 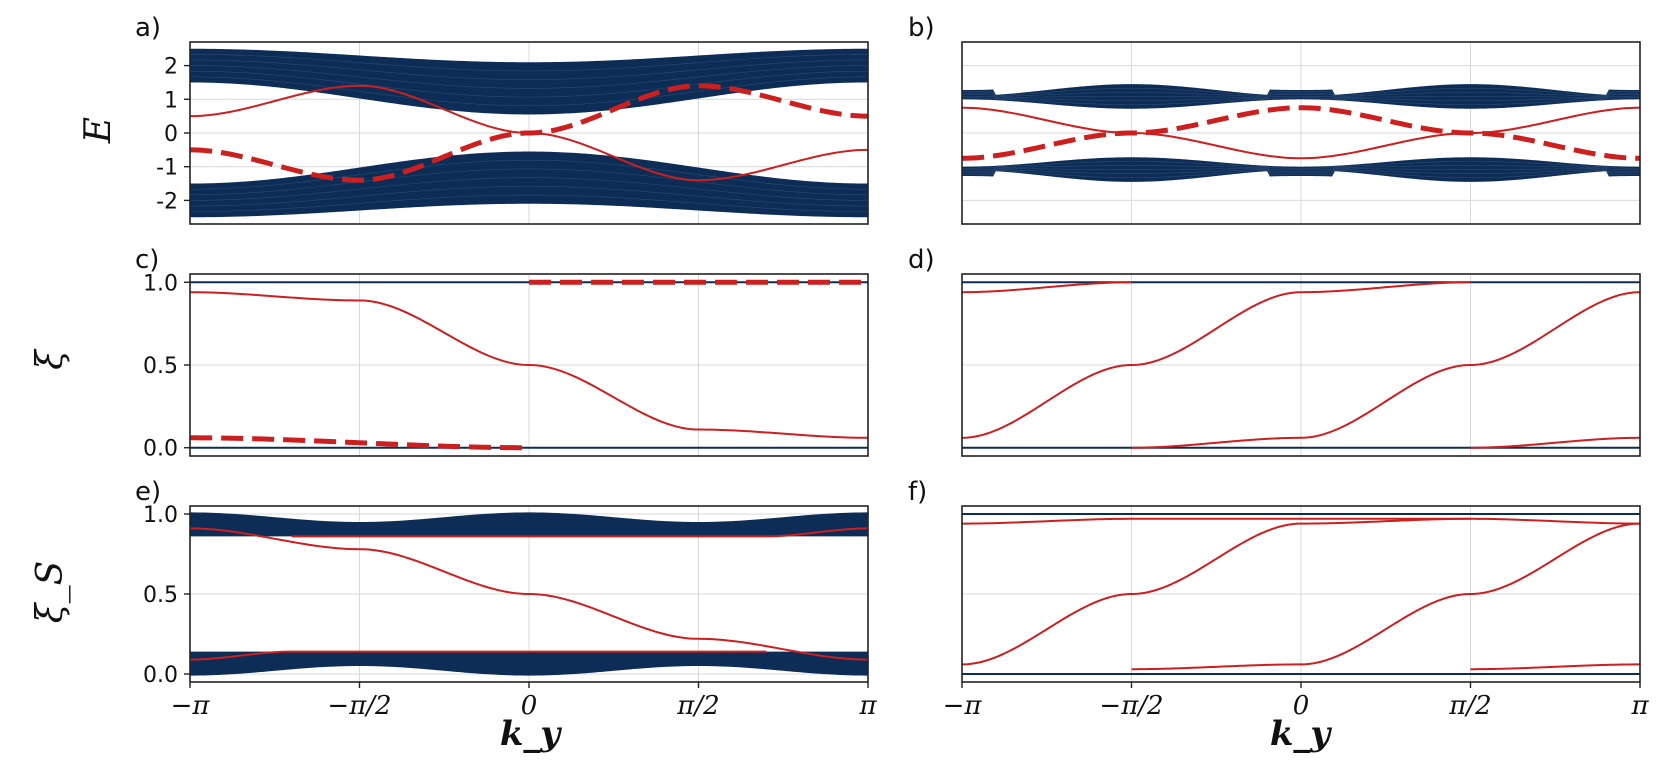 I want to click on y-tick-label: -2, so click(x=167, y=201).